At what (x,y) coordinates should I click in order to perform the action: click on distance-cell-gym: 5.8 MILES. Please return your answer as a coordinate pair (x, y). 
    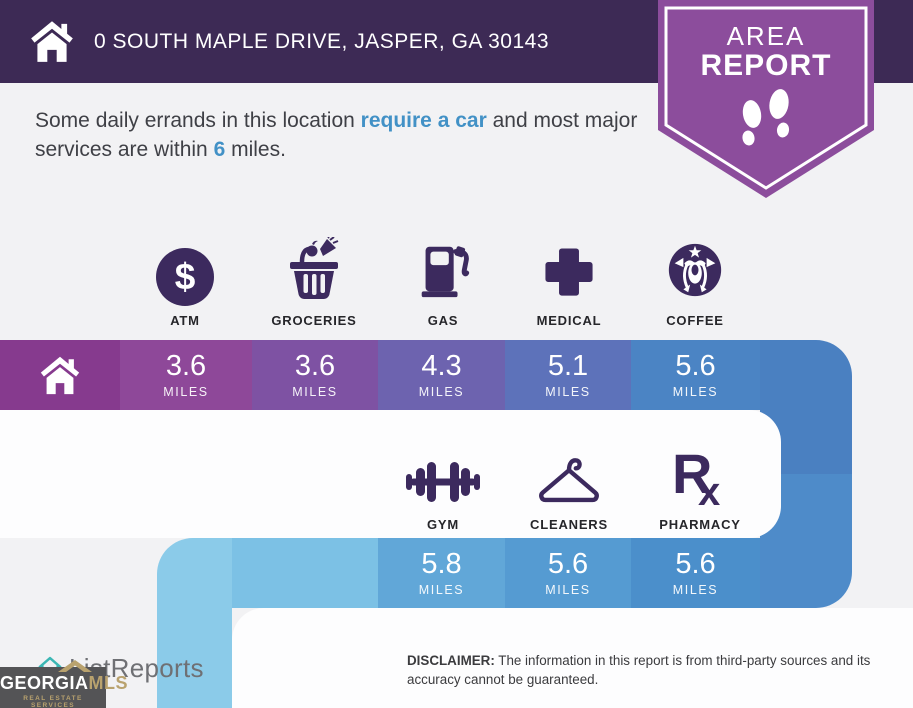
    Looking at the image, I should click on (441, 573).